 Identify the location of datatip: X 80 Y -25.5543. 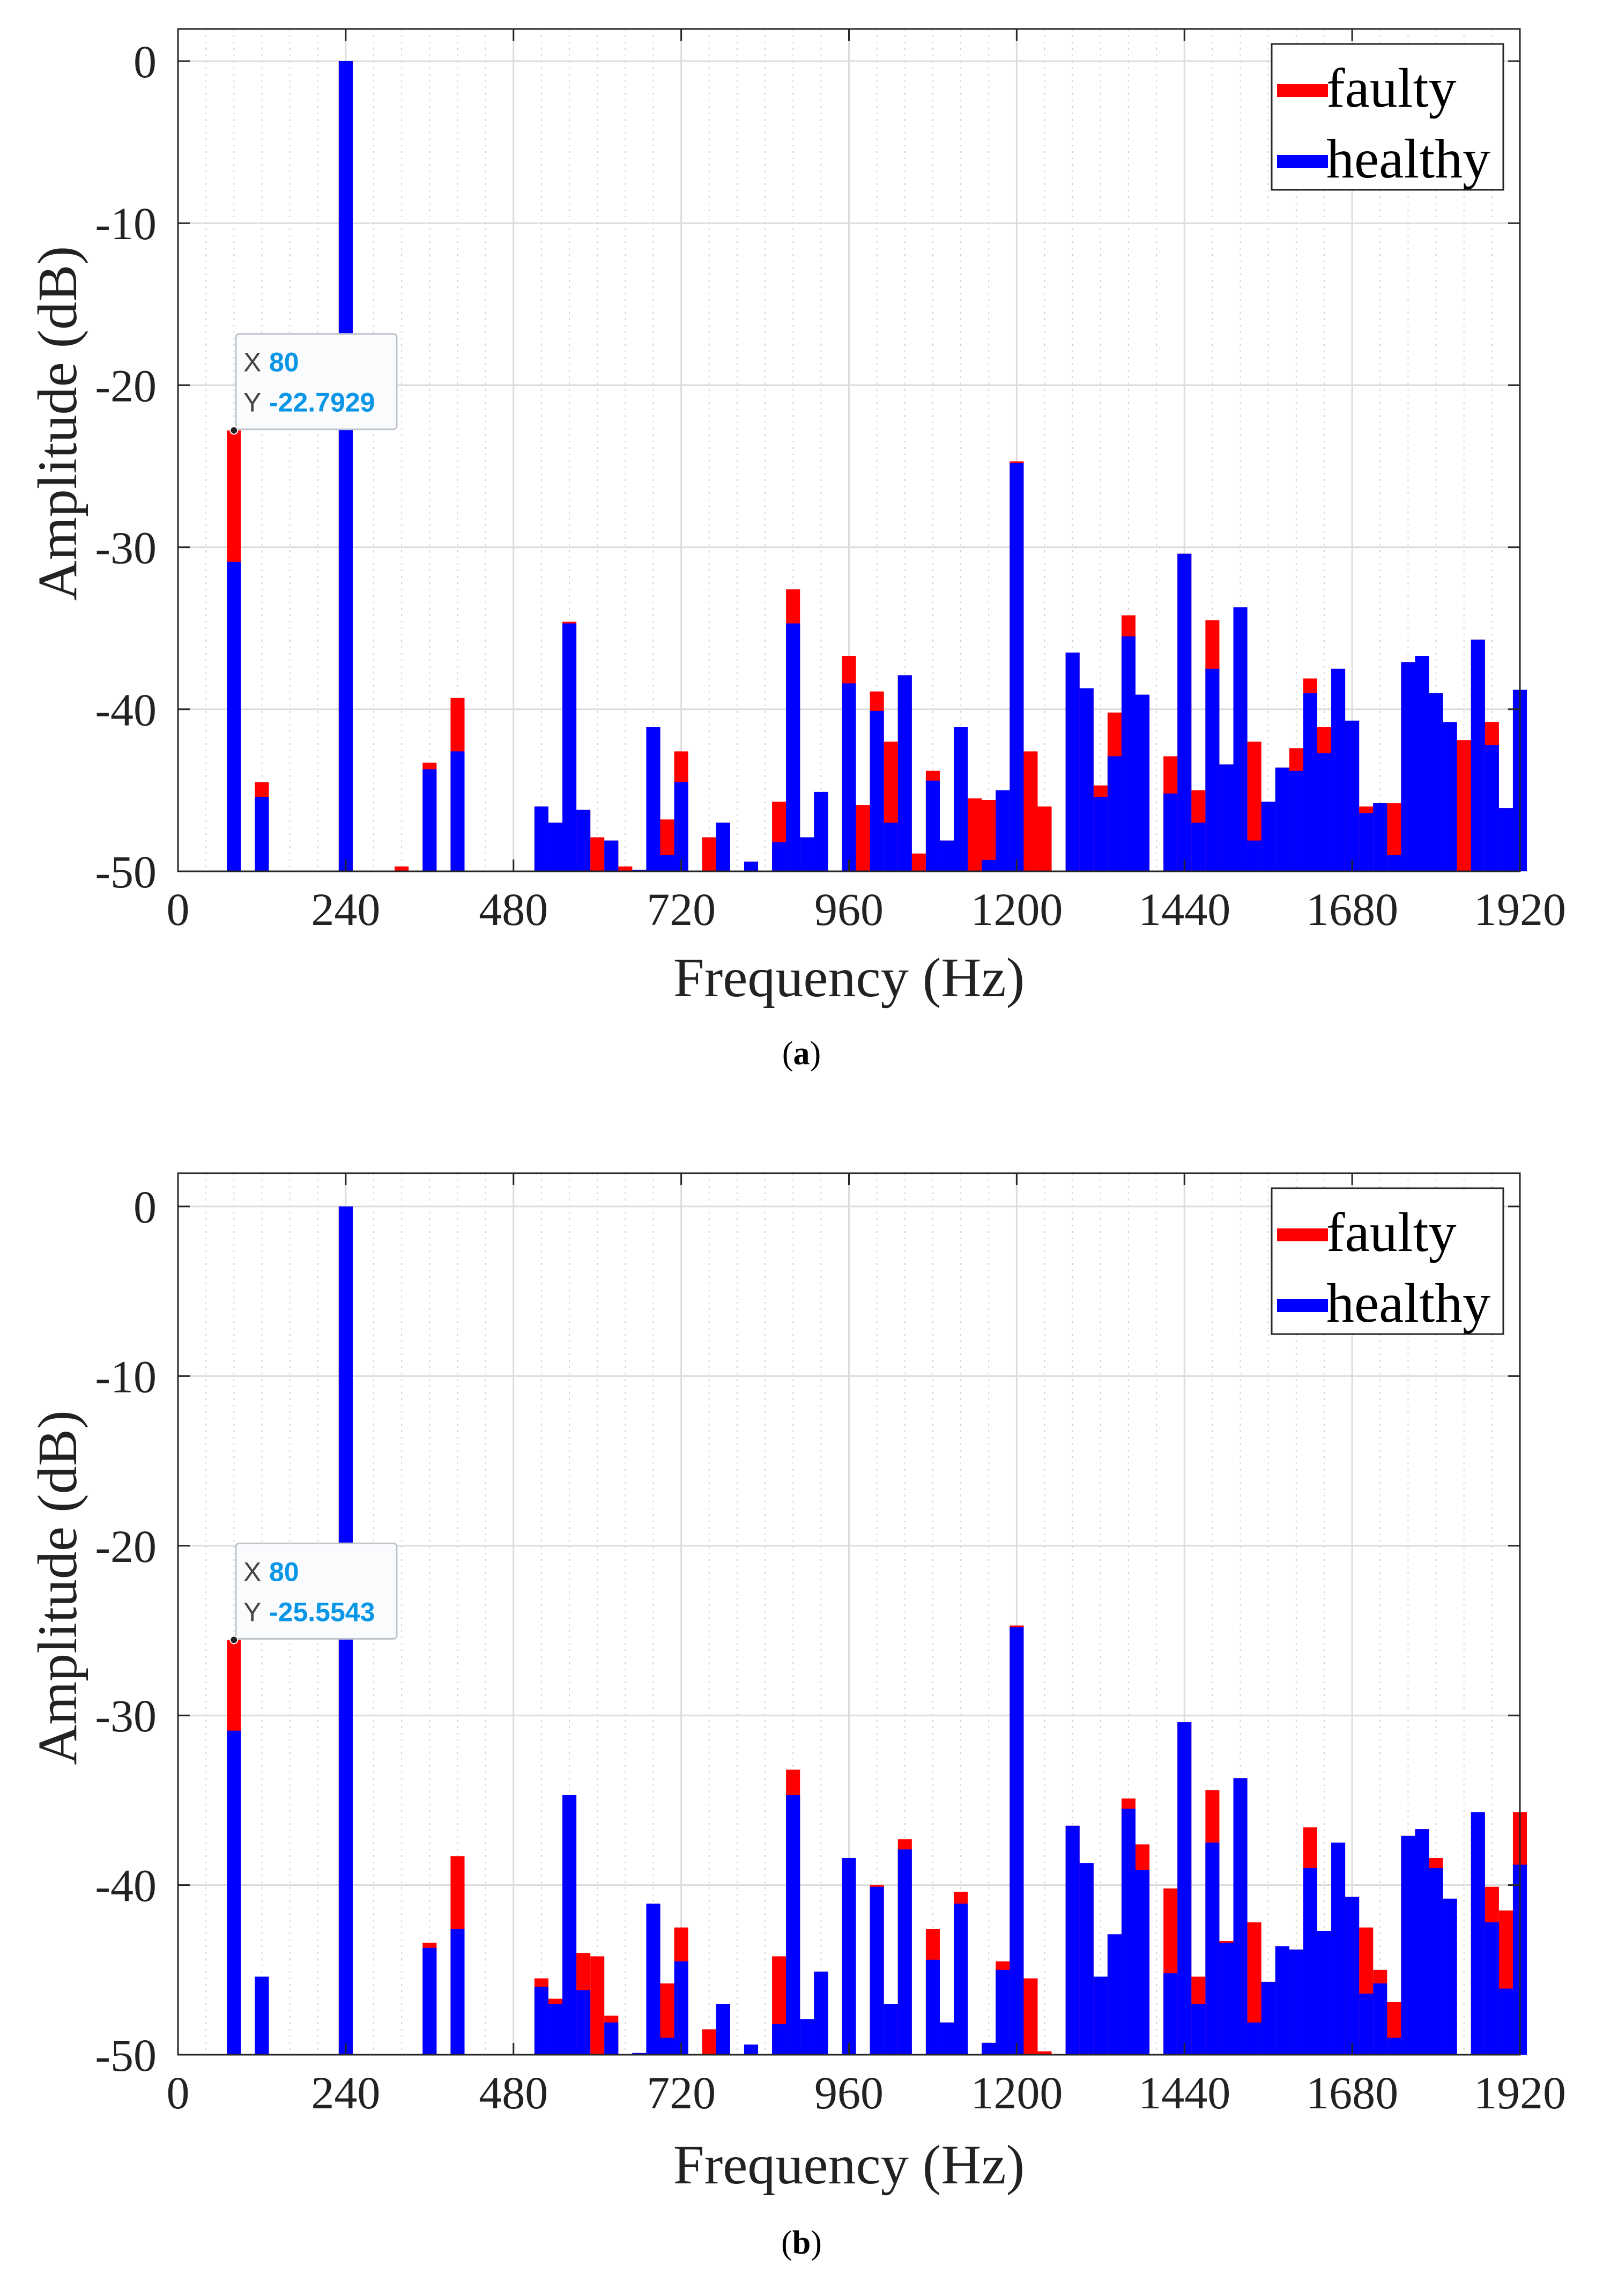
(313, 1593).